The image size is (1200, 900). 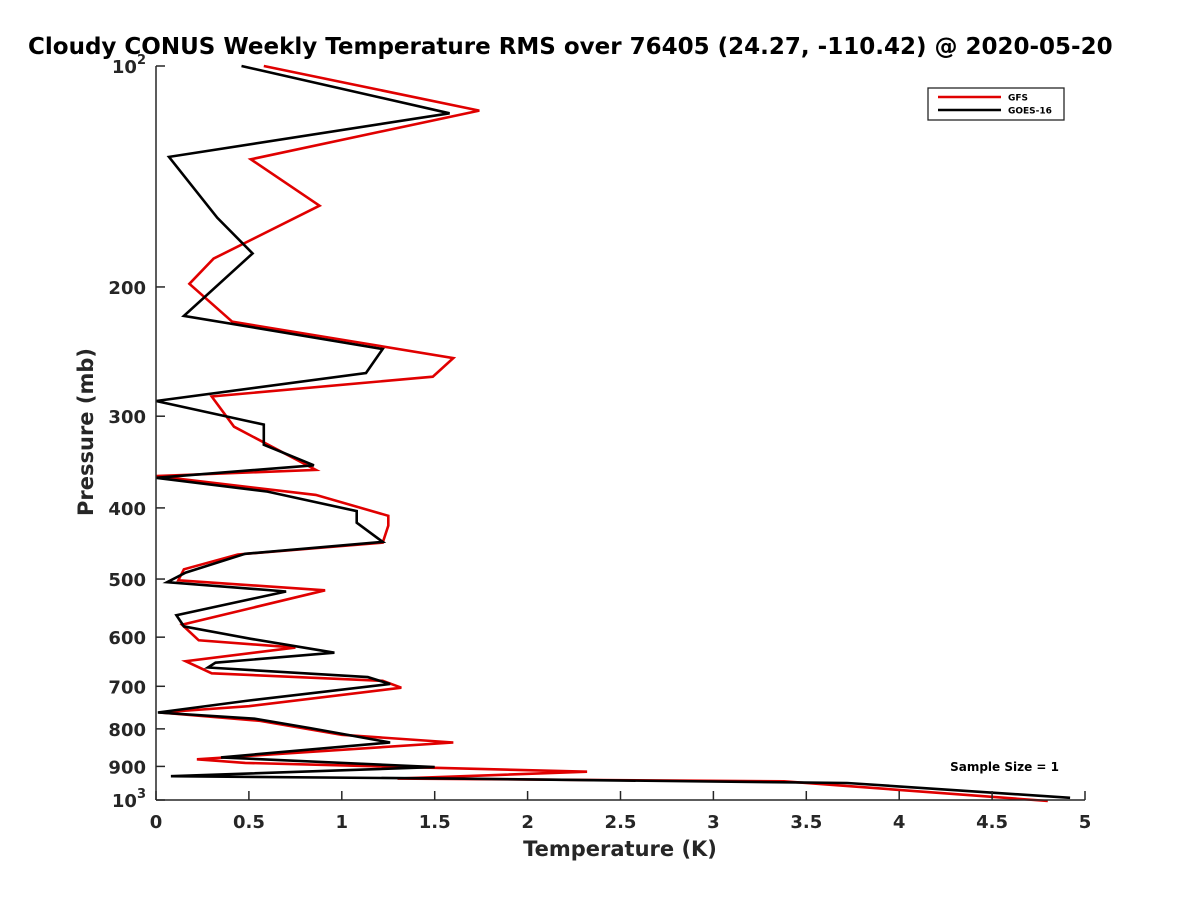 What do you see at coordinates (127, 580) in the screenshot?
I see `y-tick-label: 500` at bounding box center [127, 580].